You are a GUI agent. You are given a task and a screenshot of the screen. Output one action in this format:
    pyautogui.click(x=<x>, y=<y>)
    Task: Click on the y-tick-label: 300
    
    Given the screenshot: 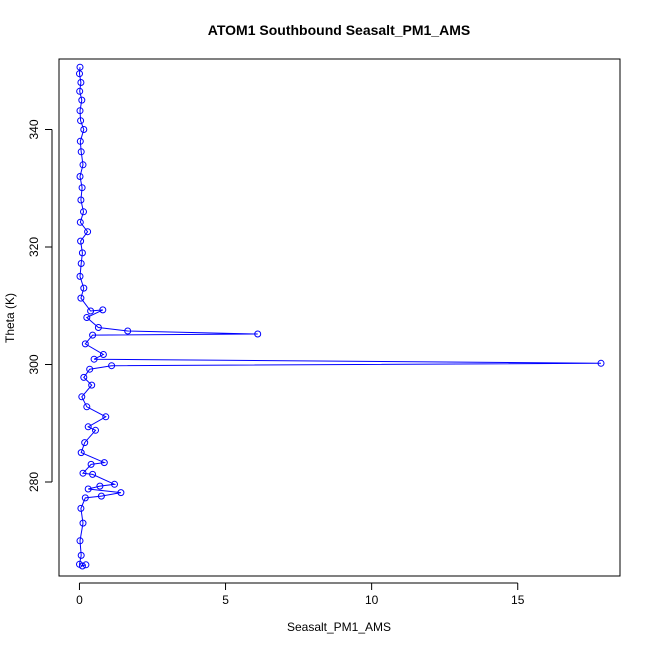 What is the action you would take?
    pyautogui.click(x=34, y=364)
    